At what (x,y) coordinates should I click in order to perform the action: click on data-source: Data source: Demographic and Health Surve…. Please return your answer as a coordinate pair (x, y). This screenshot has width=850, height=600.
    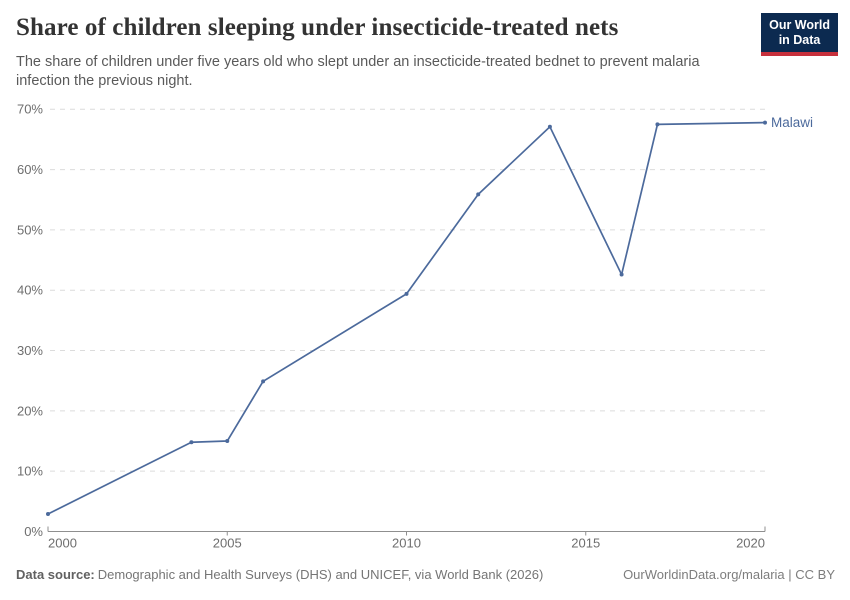
    Looking at the image, I should click on (279, 575).